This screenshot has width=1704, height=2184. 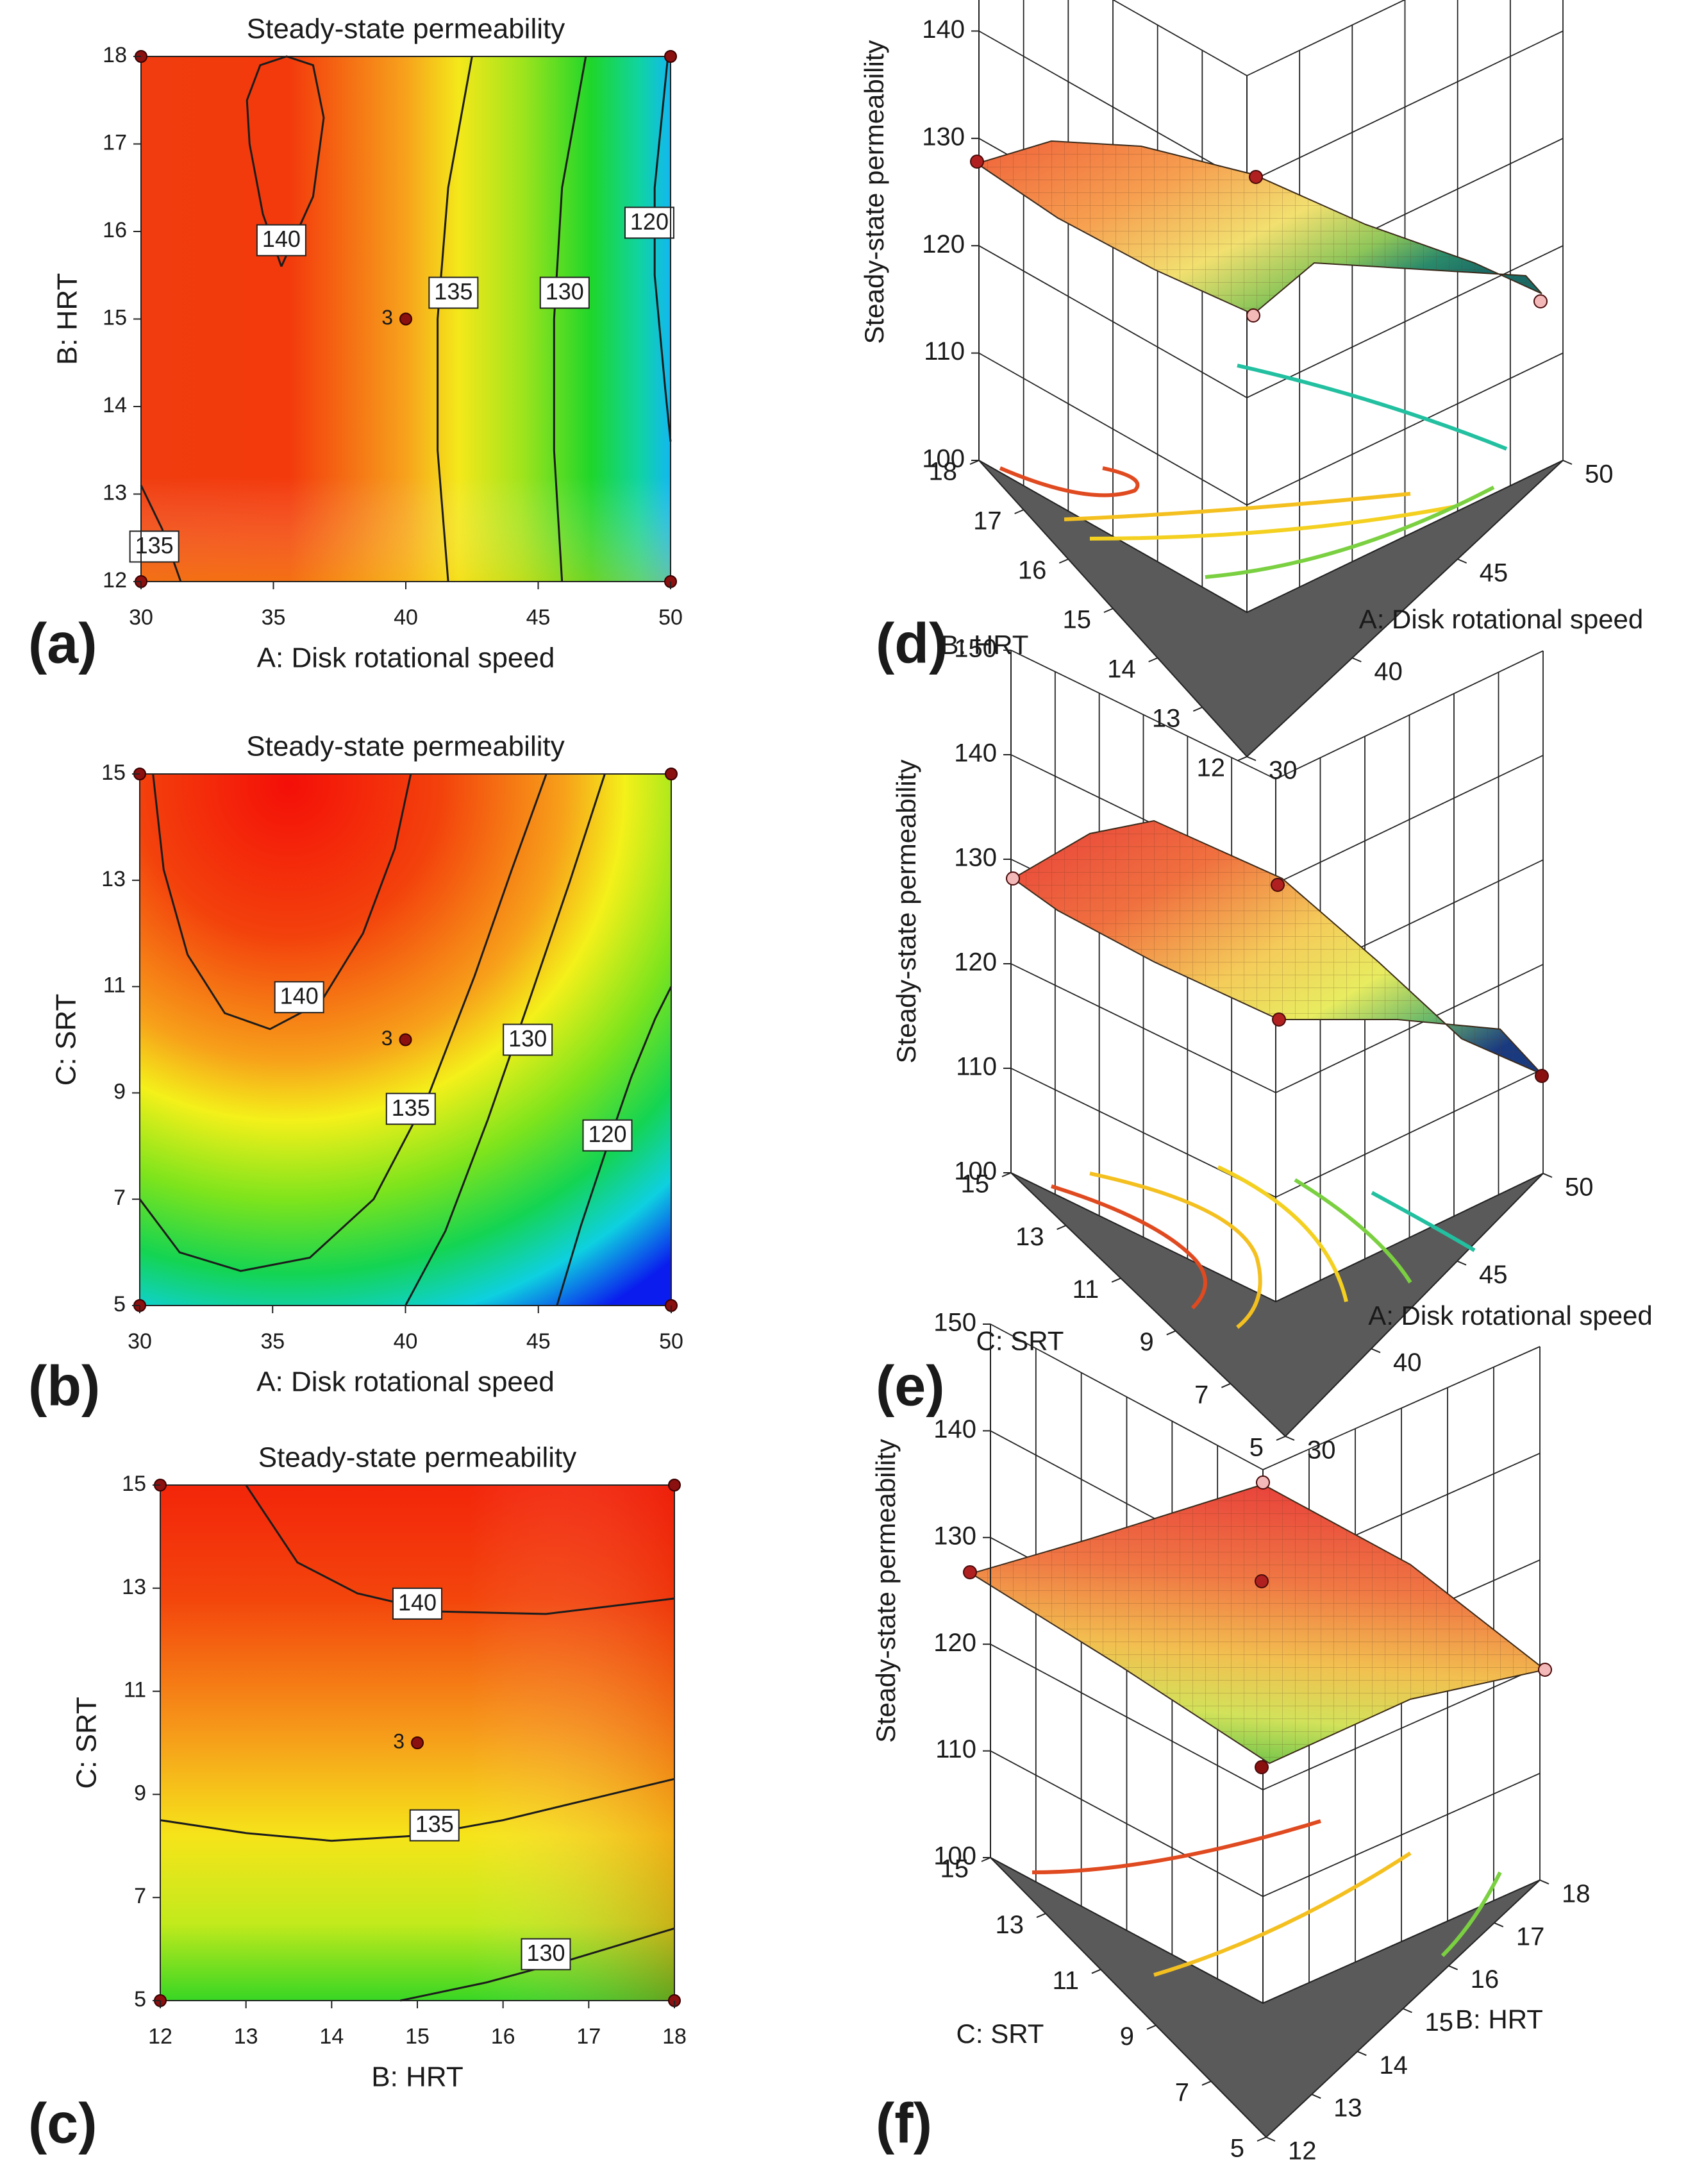 What do you see at coordinates (943, 244) in the screenshot?
I see `z-tick-label: 120` at bounding box center [943, 244].